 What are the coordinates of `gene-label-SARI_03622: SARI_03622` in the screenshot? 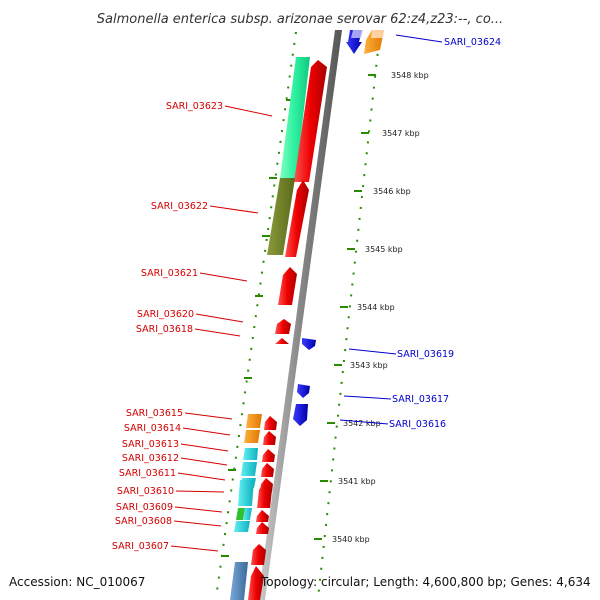 It's located at (179, 206).